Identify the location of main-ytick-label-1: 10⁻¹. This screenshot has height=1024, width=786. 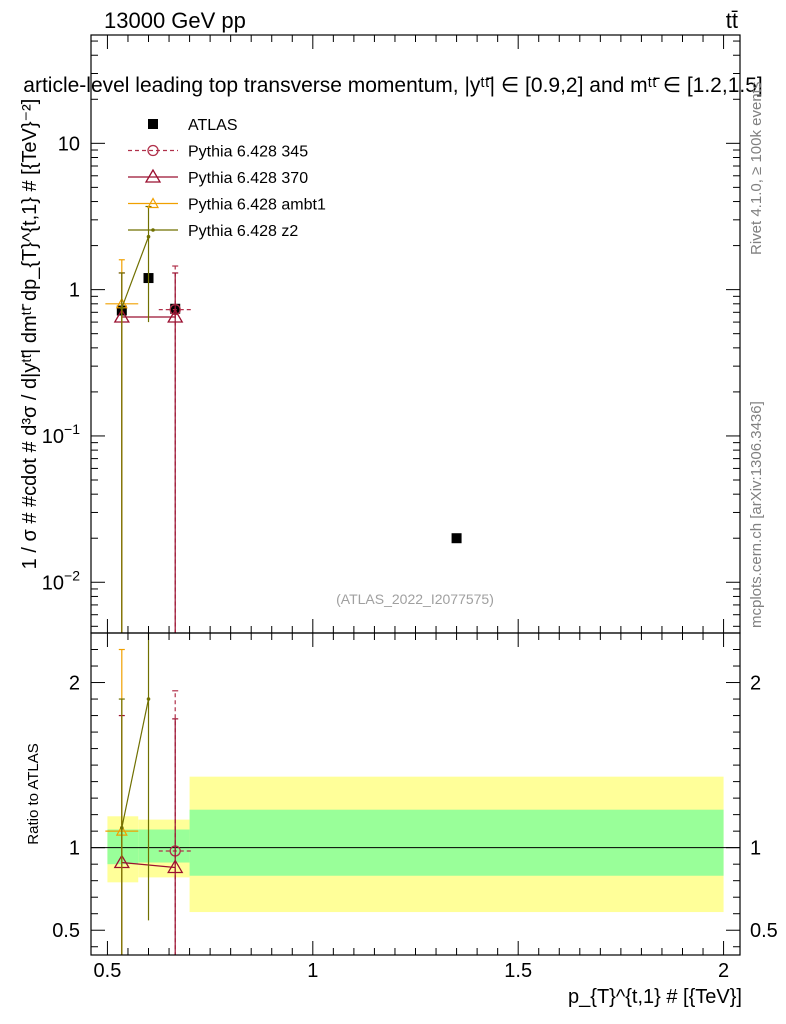
(61, 434).